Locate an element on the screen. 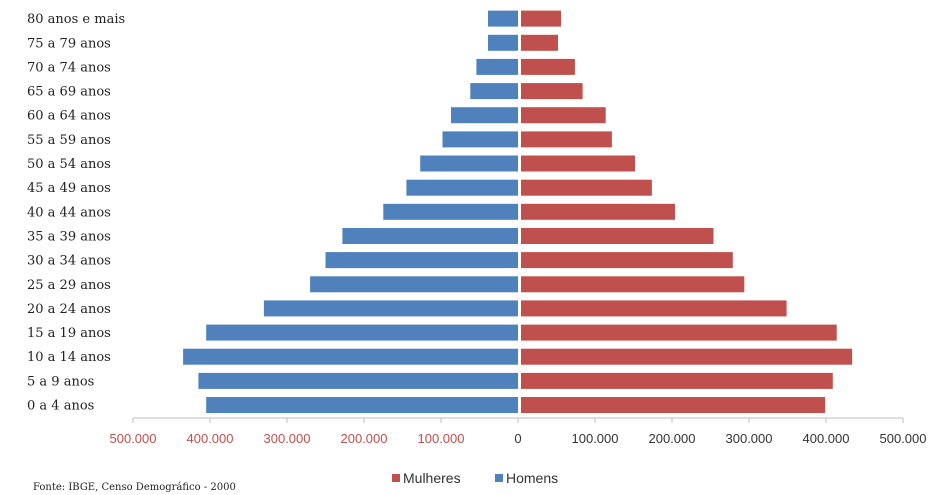 The height and width of the screenshot is (495, 938). x-tick-label-1: 400.000 is located at coordinates (210, 438).